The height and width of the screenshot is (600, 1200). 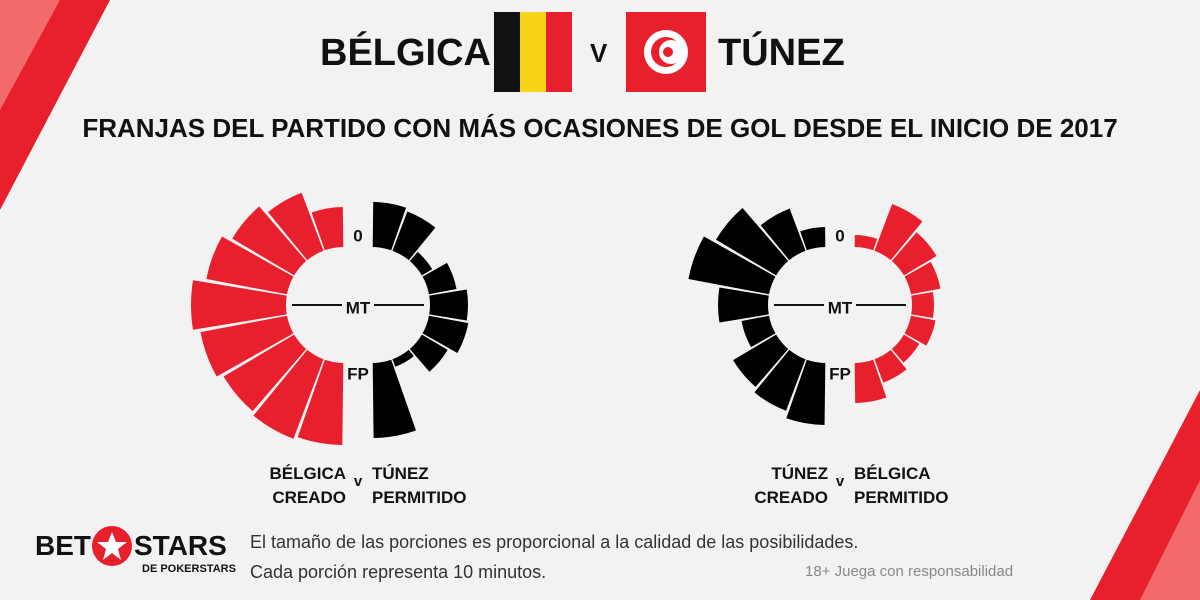 What do you see at coordinates (781, 53) in the screenshot?
I see `team2: TÚNEZ` at bounding box center [781, 53].